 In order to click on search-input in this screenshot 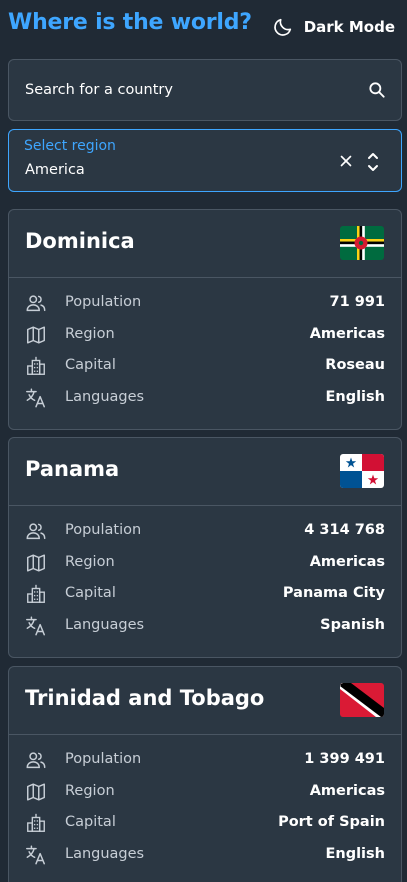, I will do `click(205, 90)`.